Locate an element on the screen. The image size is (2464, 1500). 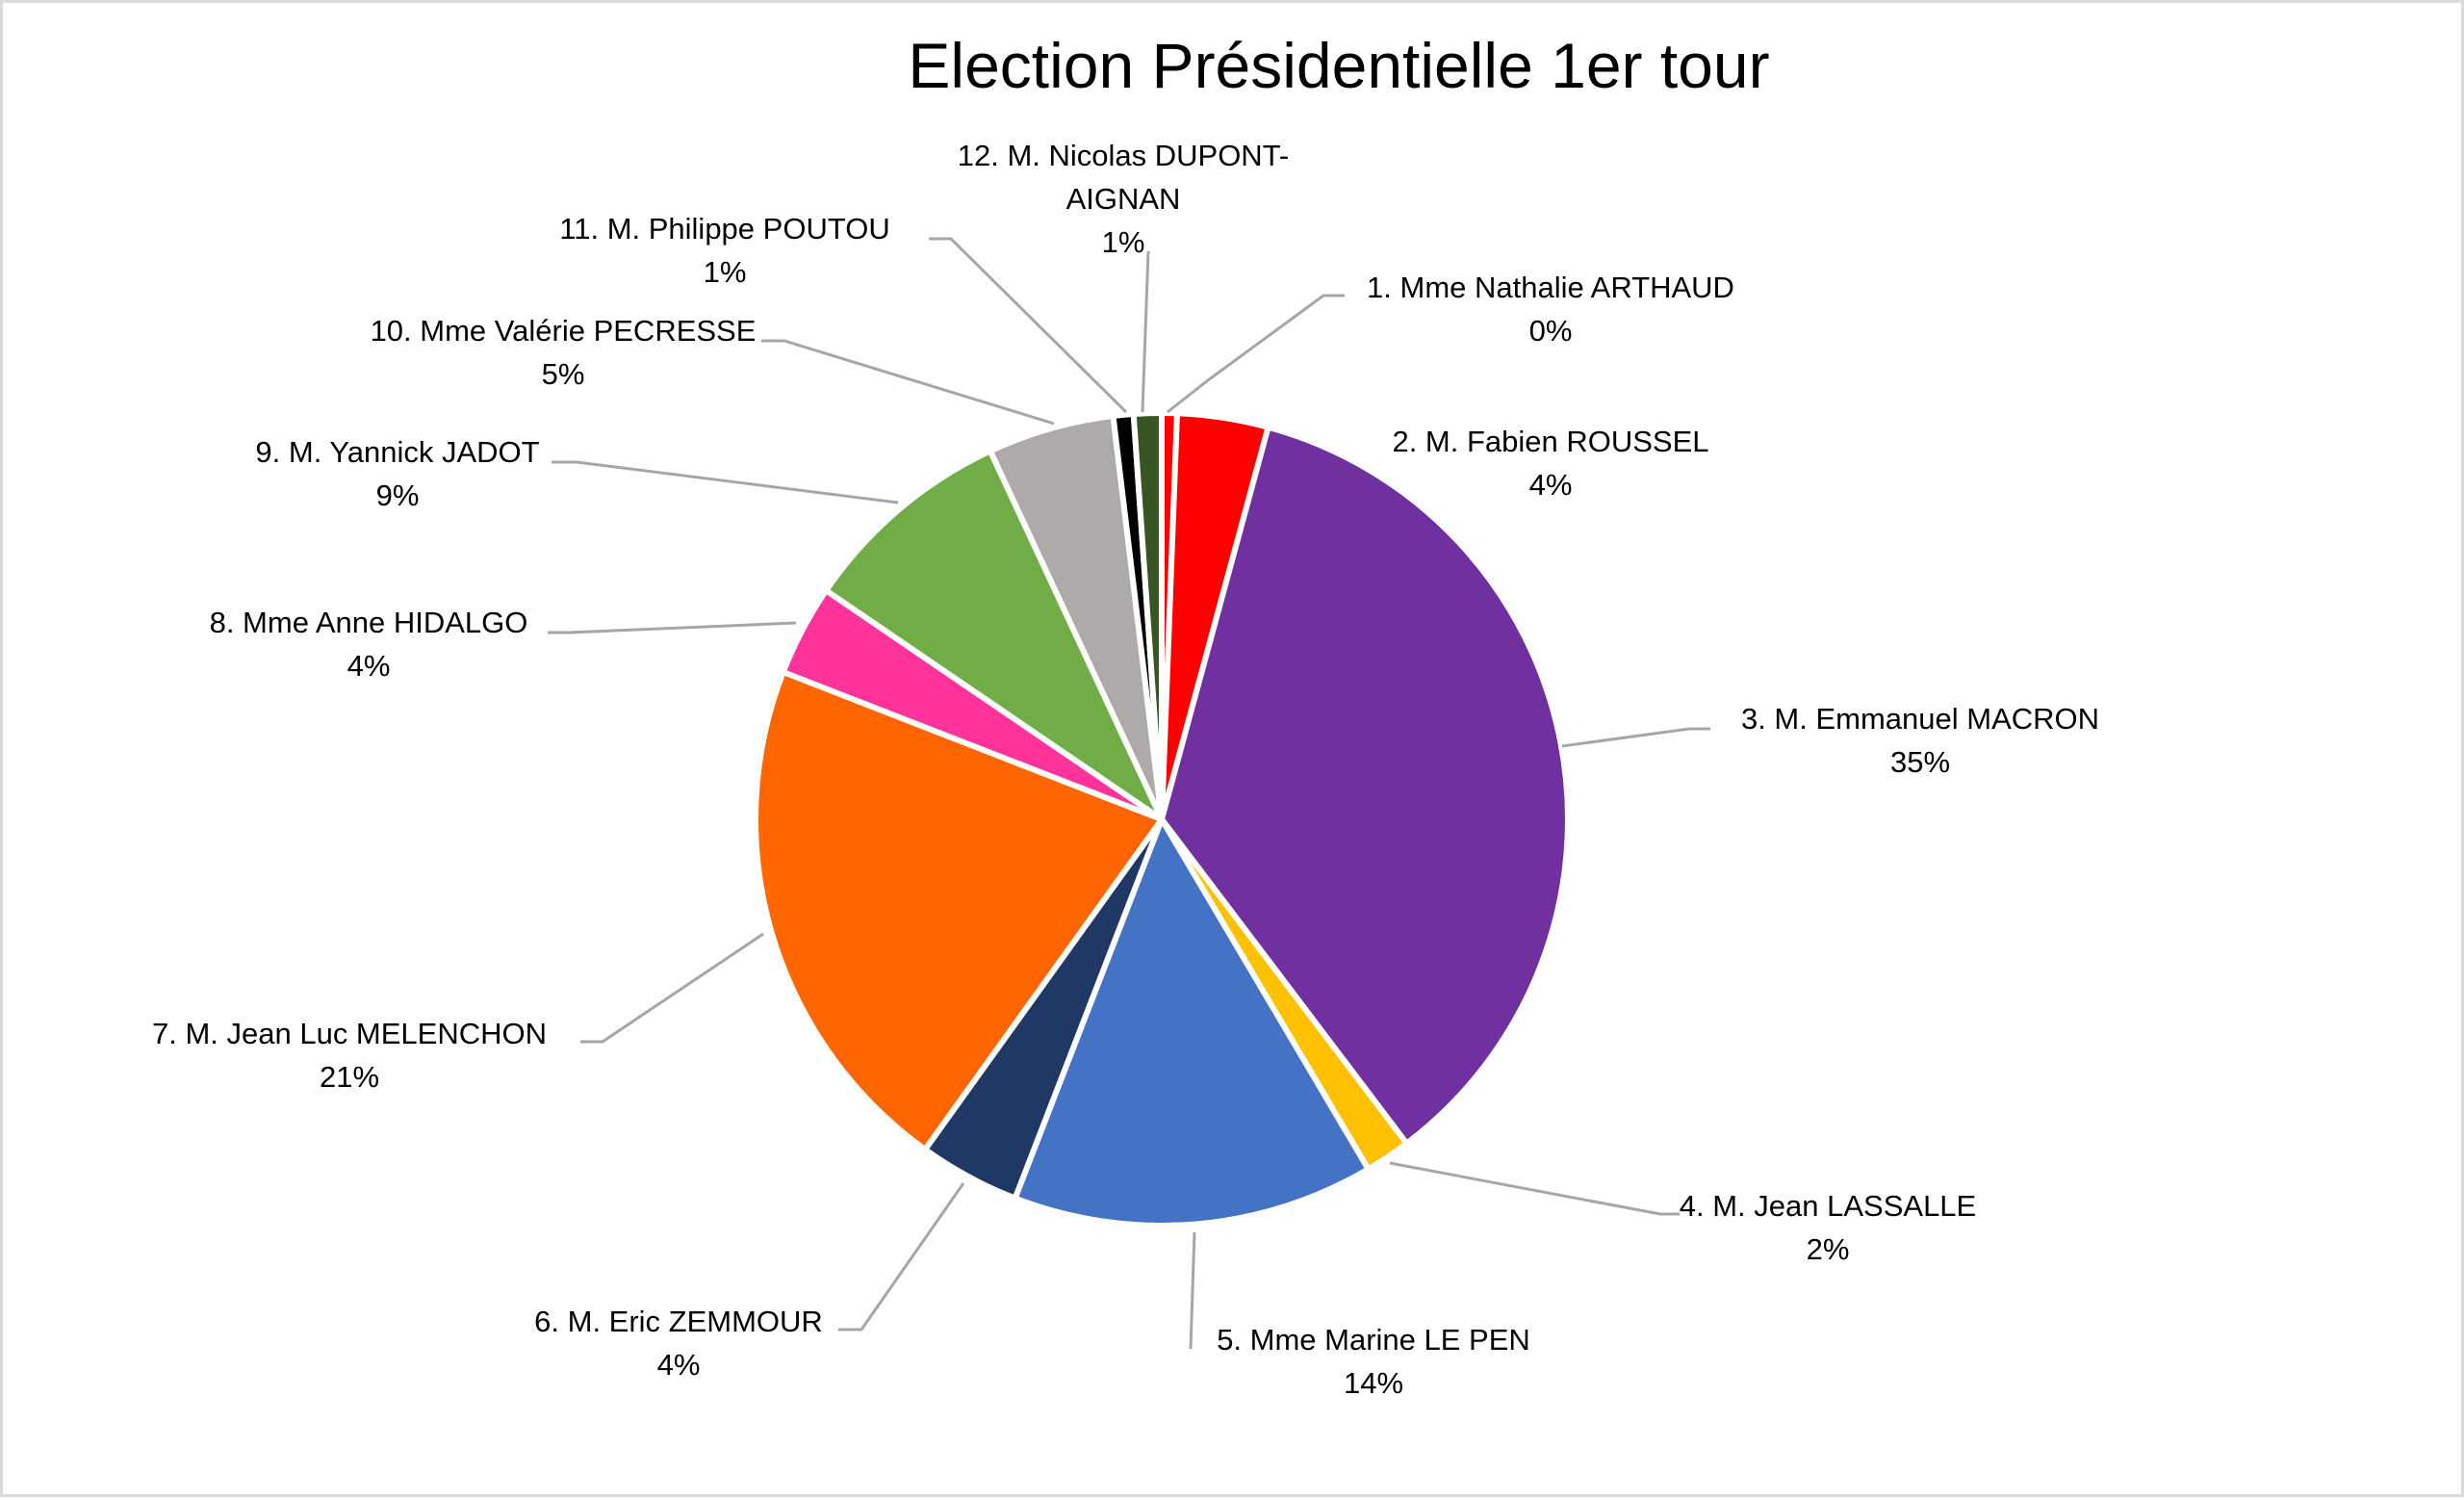
slice-name: 9. M. Yannick JADOT is located at coordinates (397, 452).